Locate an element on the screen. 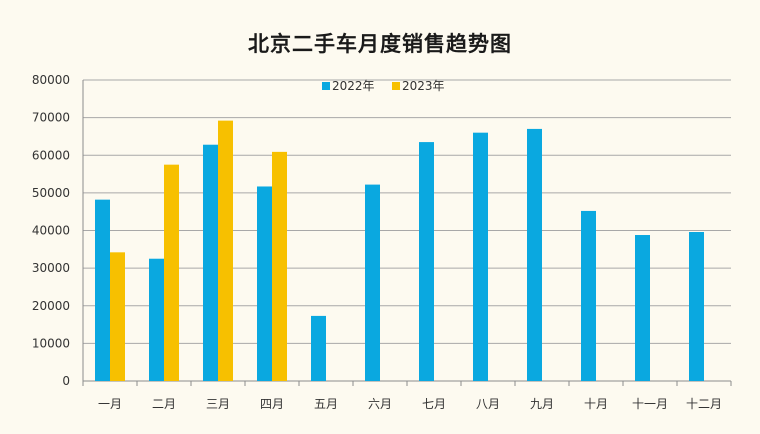 Image resolution: width=760 pixels, height=434 pixels. y-tick-label: 40000 is located at coordinates (51, 231).